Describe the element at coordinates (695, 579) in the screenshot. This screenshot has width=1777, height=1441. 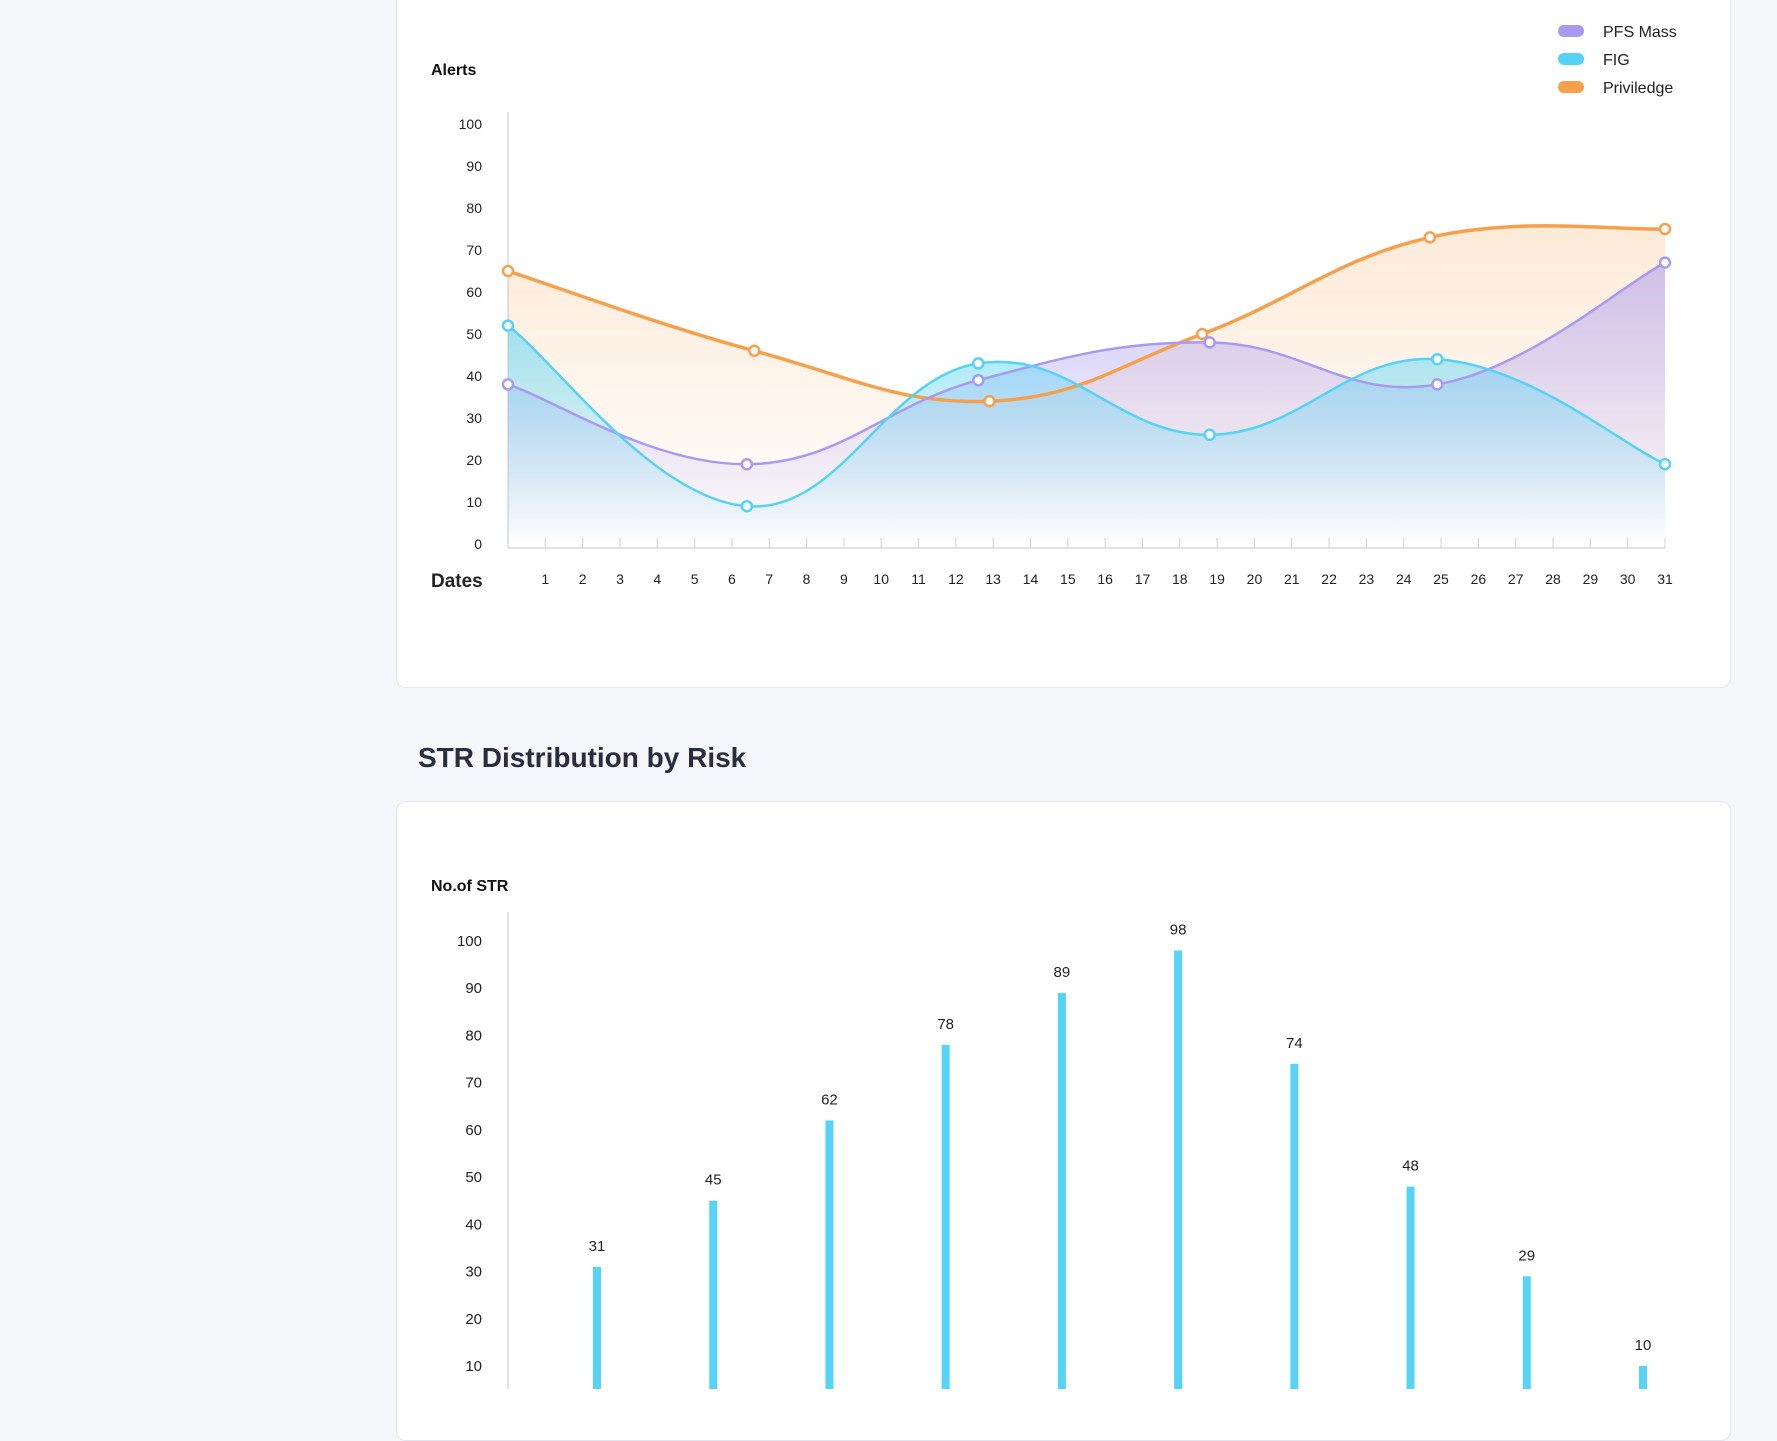
I see `x-tick-label: 5` at that location.